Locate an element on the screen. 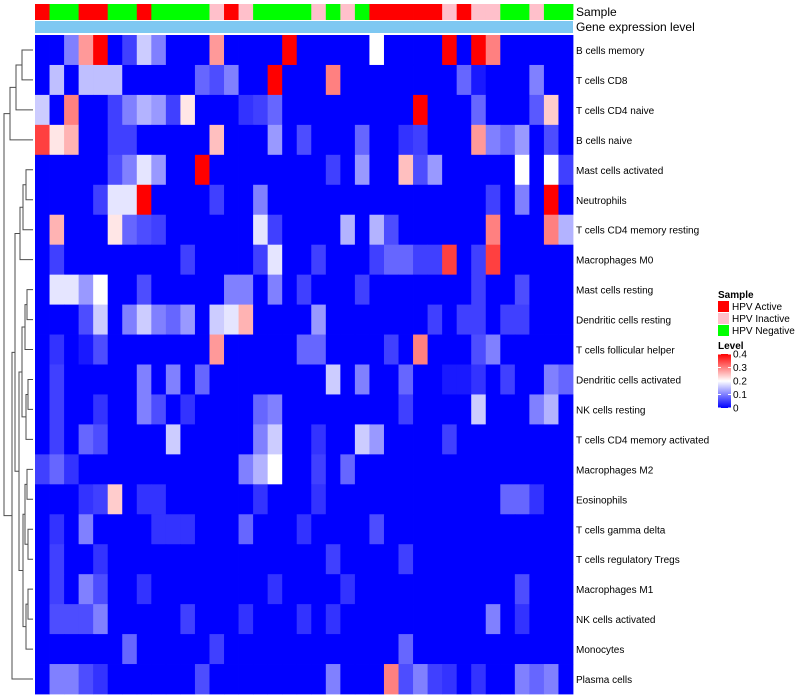  row-label: T cells CD4 memory activated is located at coordinates (642, 440).